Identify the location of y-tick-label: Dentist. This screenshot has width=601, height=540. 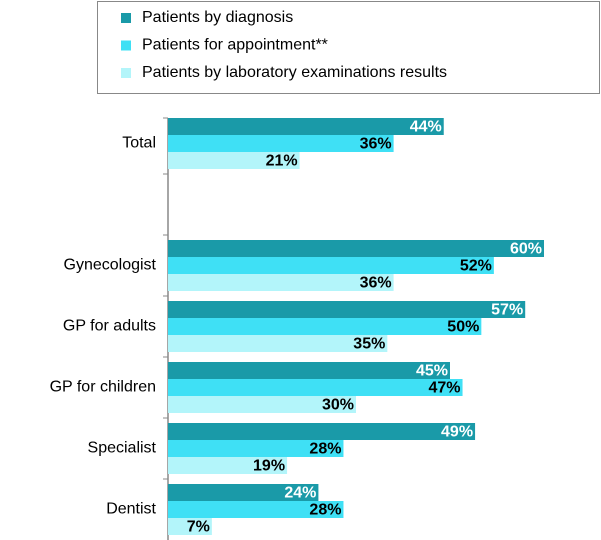
(131, 509).